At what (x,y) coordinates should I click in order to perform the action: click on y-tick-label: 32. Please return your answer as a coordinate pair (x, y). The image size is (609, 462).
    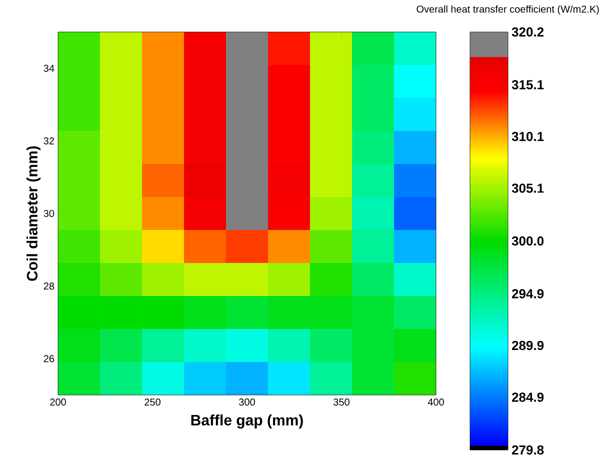
    Looking at the image, I should click on (49, 140).